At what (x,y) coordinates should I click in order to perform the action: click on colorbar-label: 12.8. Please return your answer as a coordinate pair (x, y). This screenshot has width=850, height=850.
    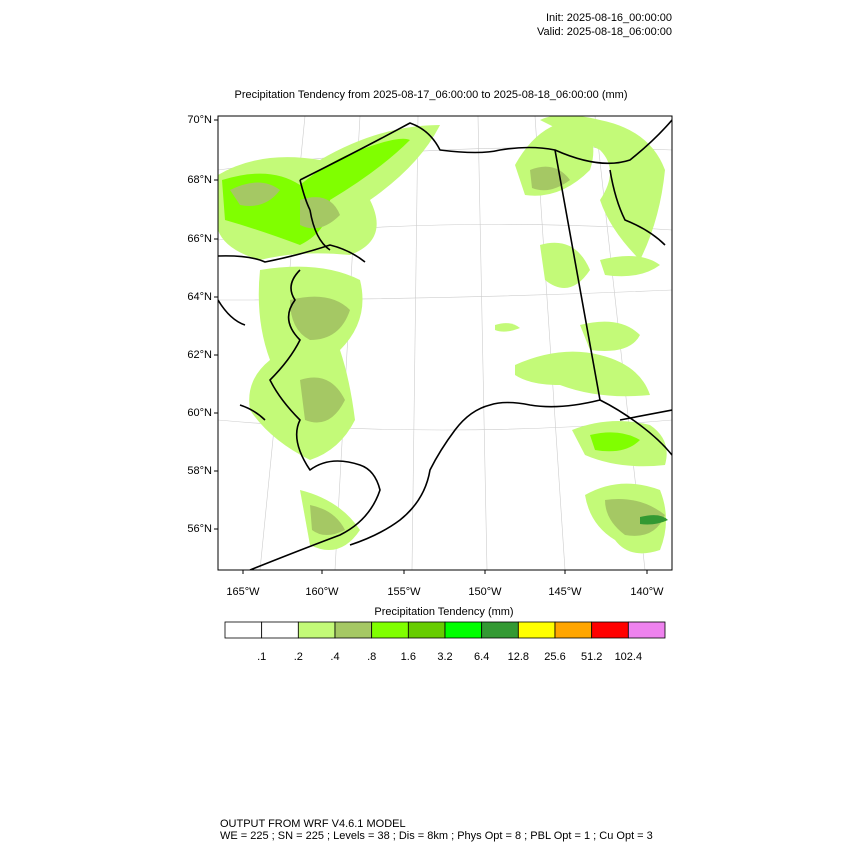
    Looking at the image, I should click on (518, 657).